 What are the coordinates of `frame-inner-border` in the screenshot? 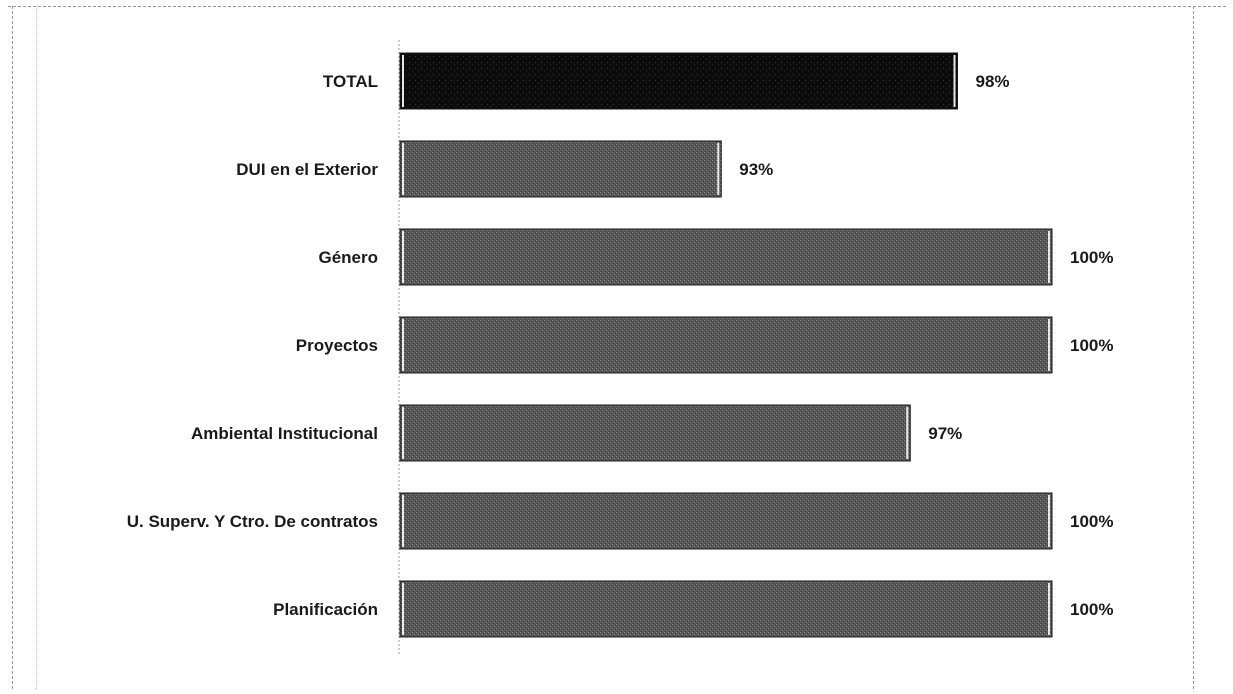 It's located at (36, 347).